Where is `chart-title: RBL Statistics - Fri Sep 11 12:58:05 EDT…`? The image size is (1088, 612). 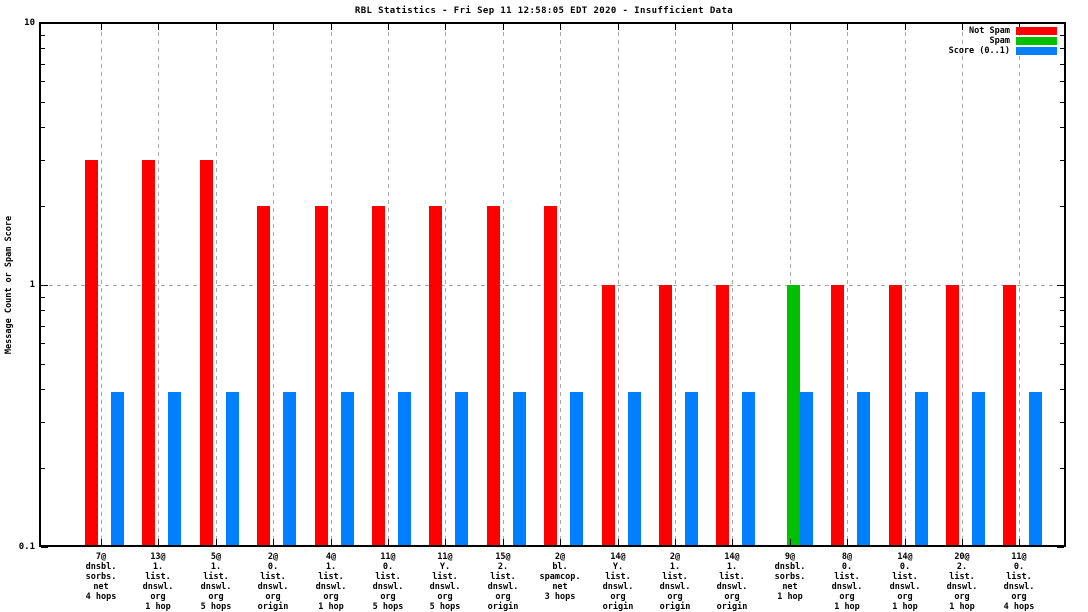
chart-title: RBL Statistics - Fri Sep 11 12:58:05 EDT… is located at coordinates (544, 11).